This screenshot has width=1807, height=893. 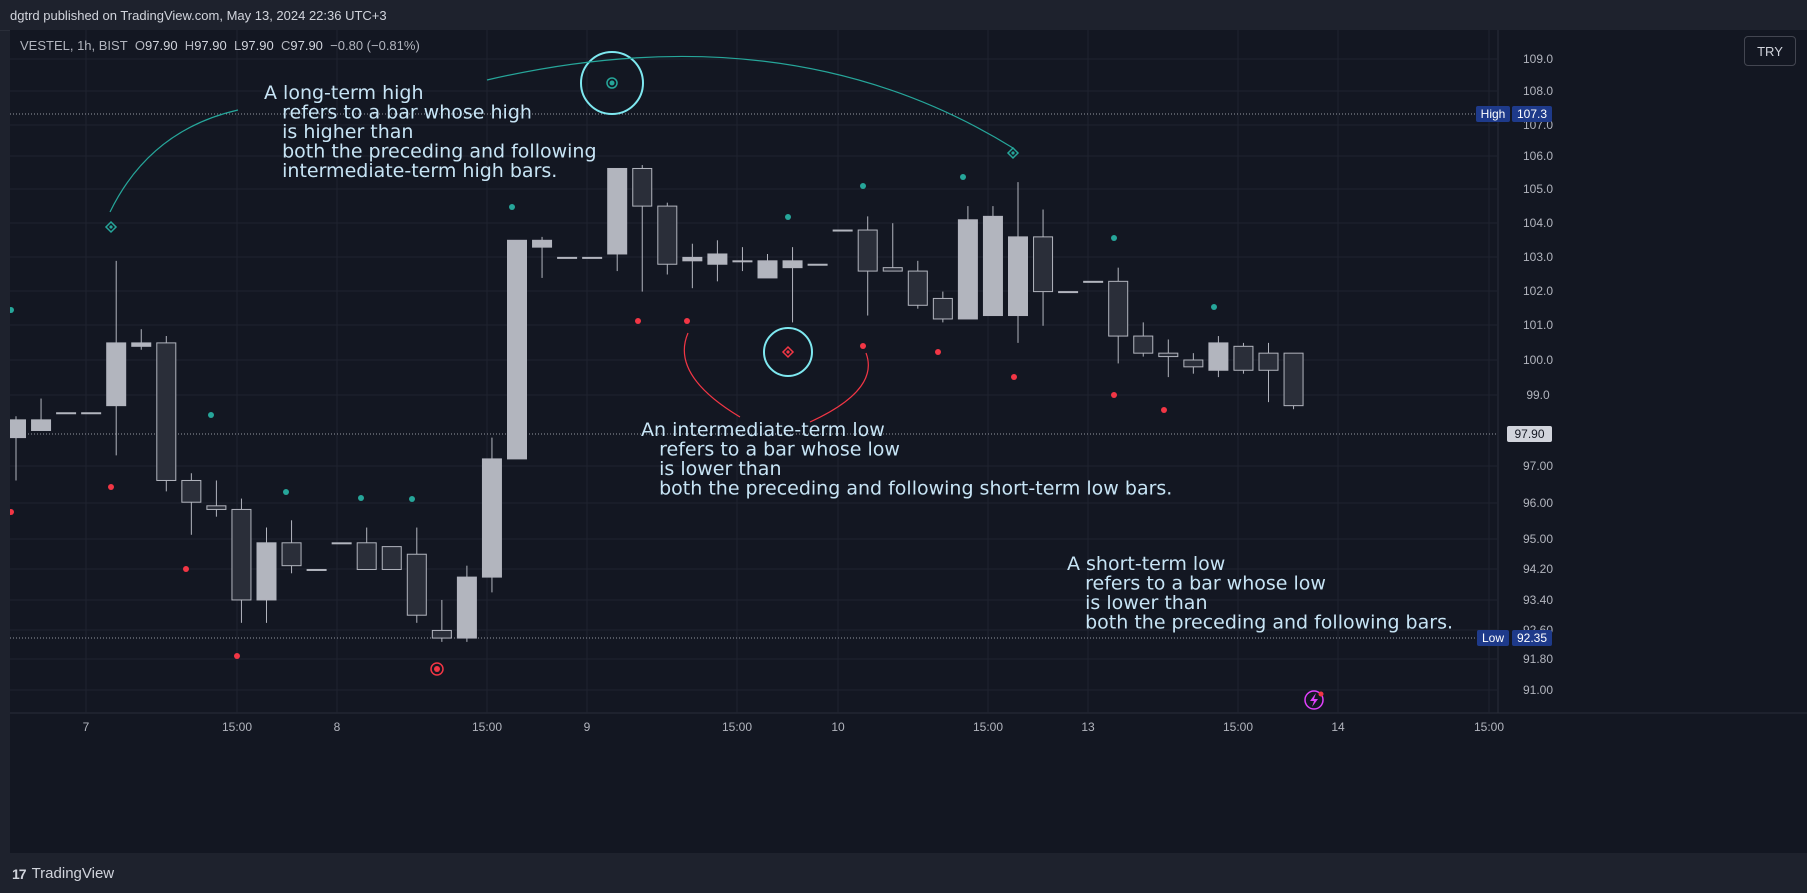 I want to click on tradingview-logo: 17 TradingView, so click(x=63, y=873).